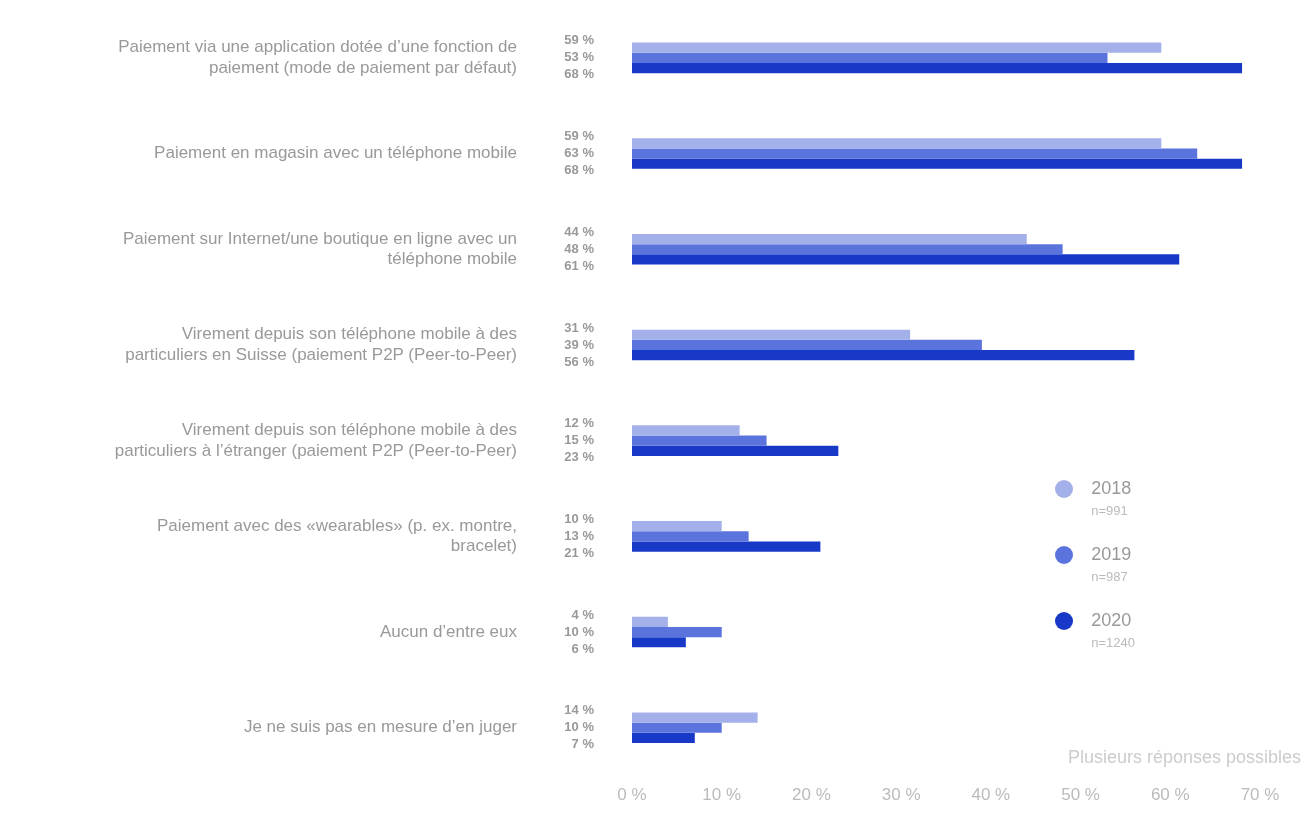 The width and height of the screenshot is (1305, 826). What do you see at coordinates (1111, 488) in the screenshot?
I see `legend-label: 2018` at bounding box center [1111, 488].